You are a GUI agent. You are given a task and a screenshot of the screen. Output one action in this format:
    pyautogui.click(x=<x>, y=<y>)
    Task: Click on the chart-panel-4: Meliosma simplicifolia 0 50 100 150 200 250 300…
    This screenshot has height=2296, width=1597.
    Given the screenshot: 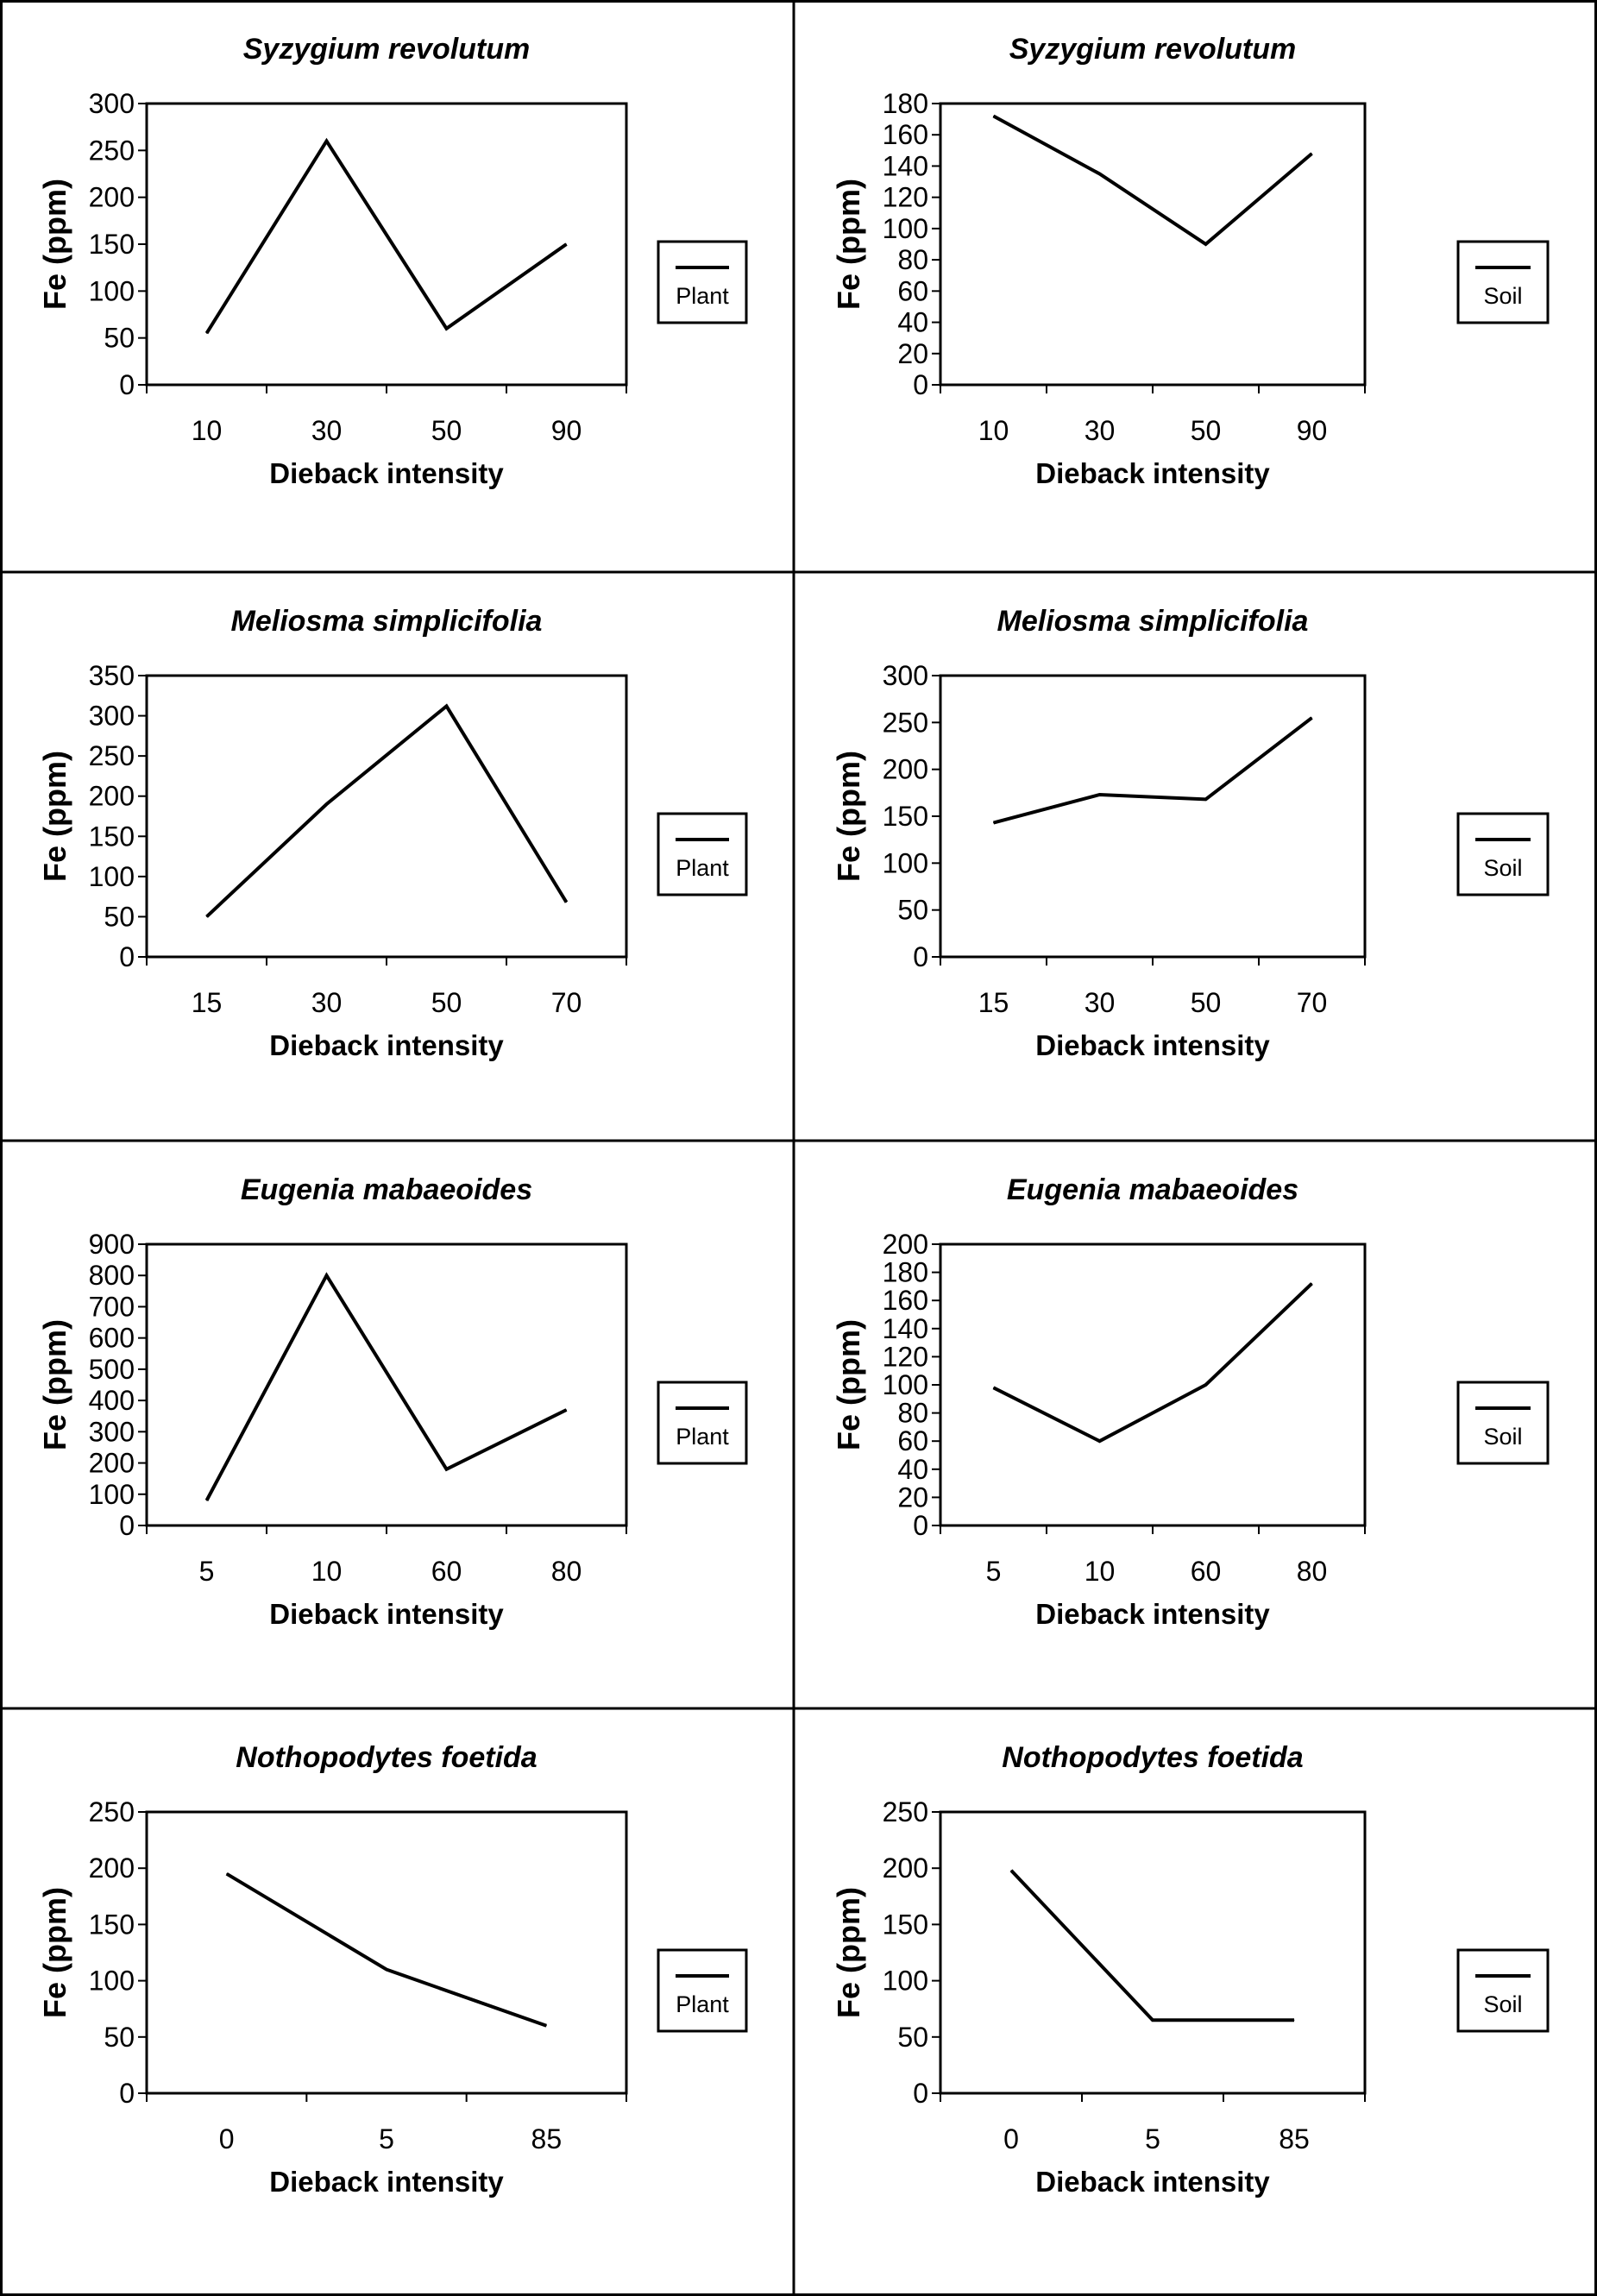 What is the action you would take?
    pyautogui.click(x=1190, y=833)
    